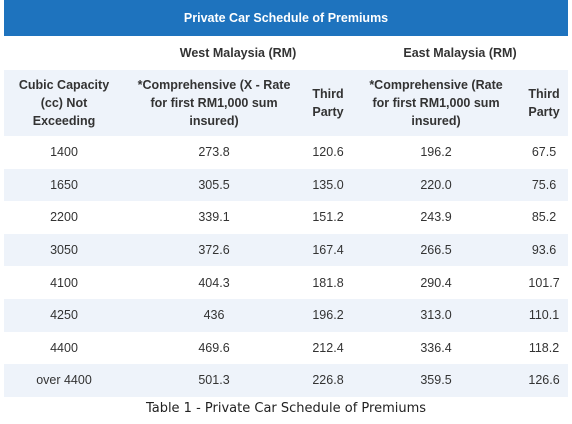 The height and width of the screenshot is (424, 572). I want to click on east-third-party-cell: 93.6, so click(544, 250).